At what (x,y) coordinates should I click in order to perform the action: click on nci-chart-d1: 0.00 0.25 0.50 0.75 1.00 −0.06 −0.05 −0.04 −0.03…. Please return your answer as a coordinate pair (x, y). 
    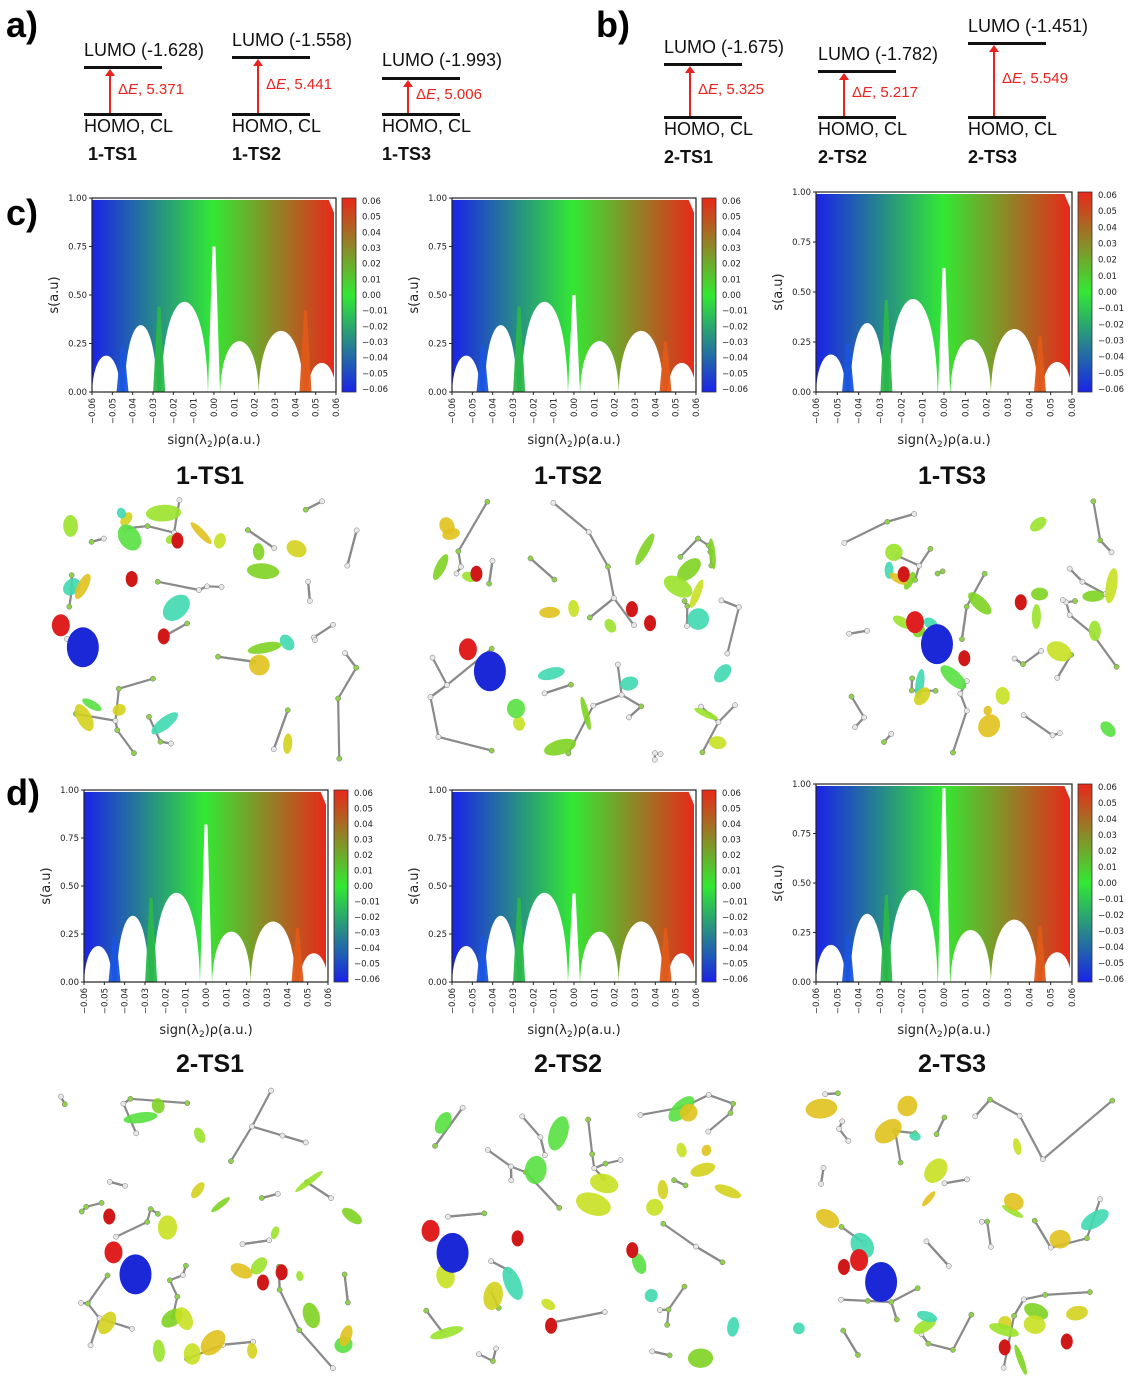
    Looking at the image, I should click on (209, 913).